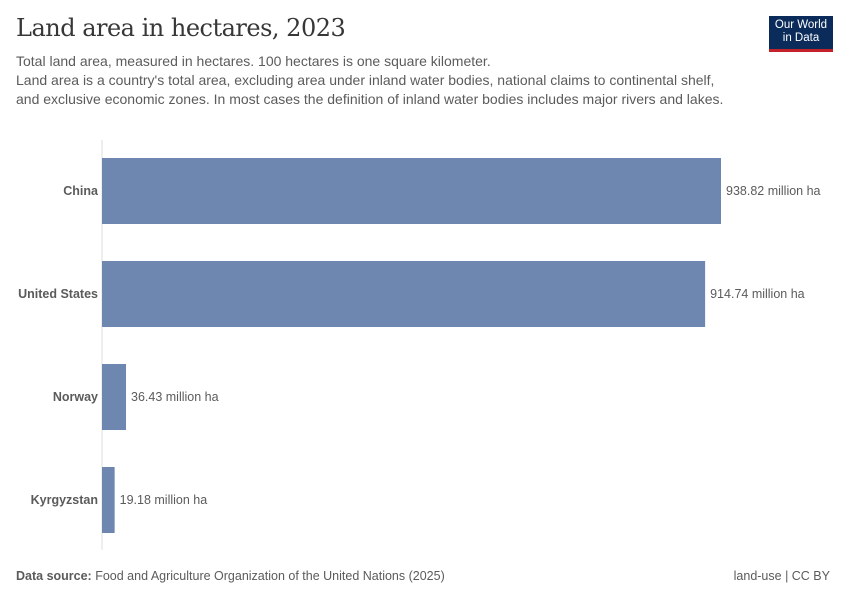 The image size is (850, 600). Describe the element at coordinates (54, 576) in the screenshot. I see `source-label: Data source:` at that location.